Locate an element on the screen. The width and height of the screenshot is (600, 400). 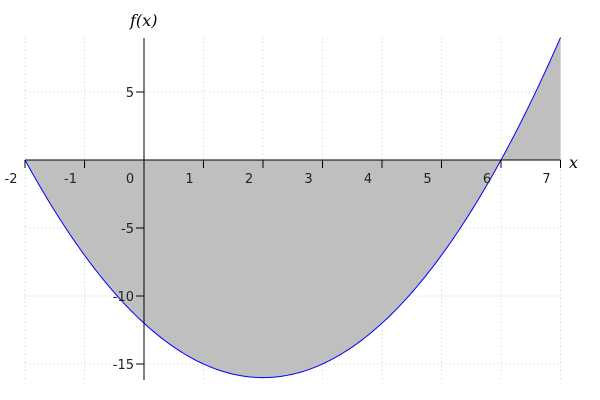
x-tick-label: -1 is located at coordinates (70, 179).